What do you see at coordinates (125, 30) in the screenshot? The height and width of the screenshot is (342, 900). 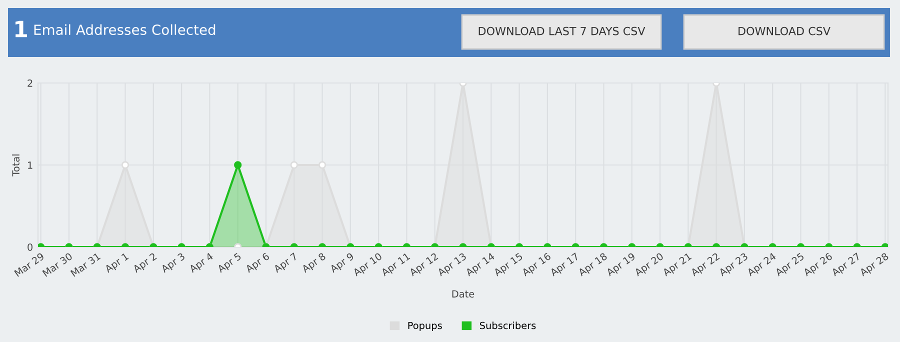 I see `chart-title: Email Addresses Collected` at bounding box center [125, 30].